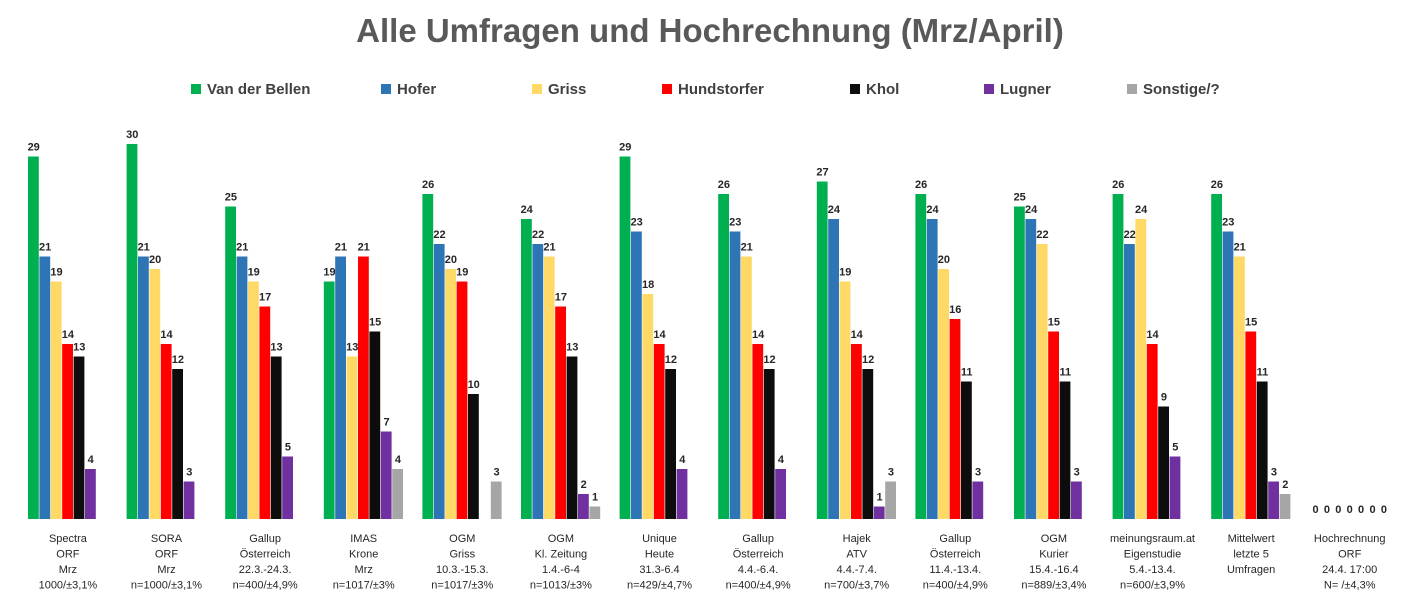  I want to click on tick-label: Mrz, so click(364, 570).